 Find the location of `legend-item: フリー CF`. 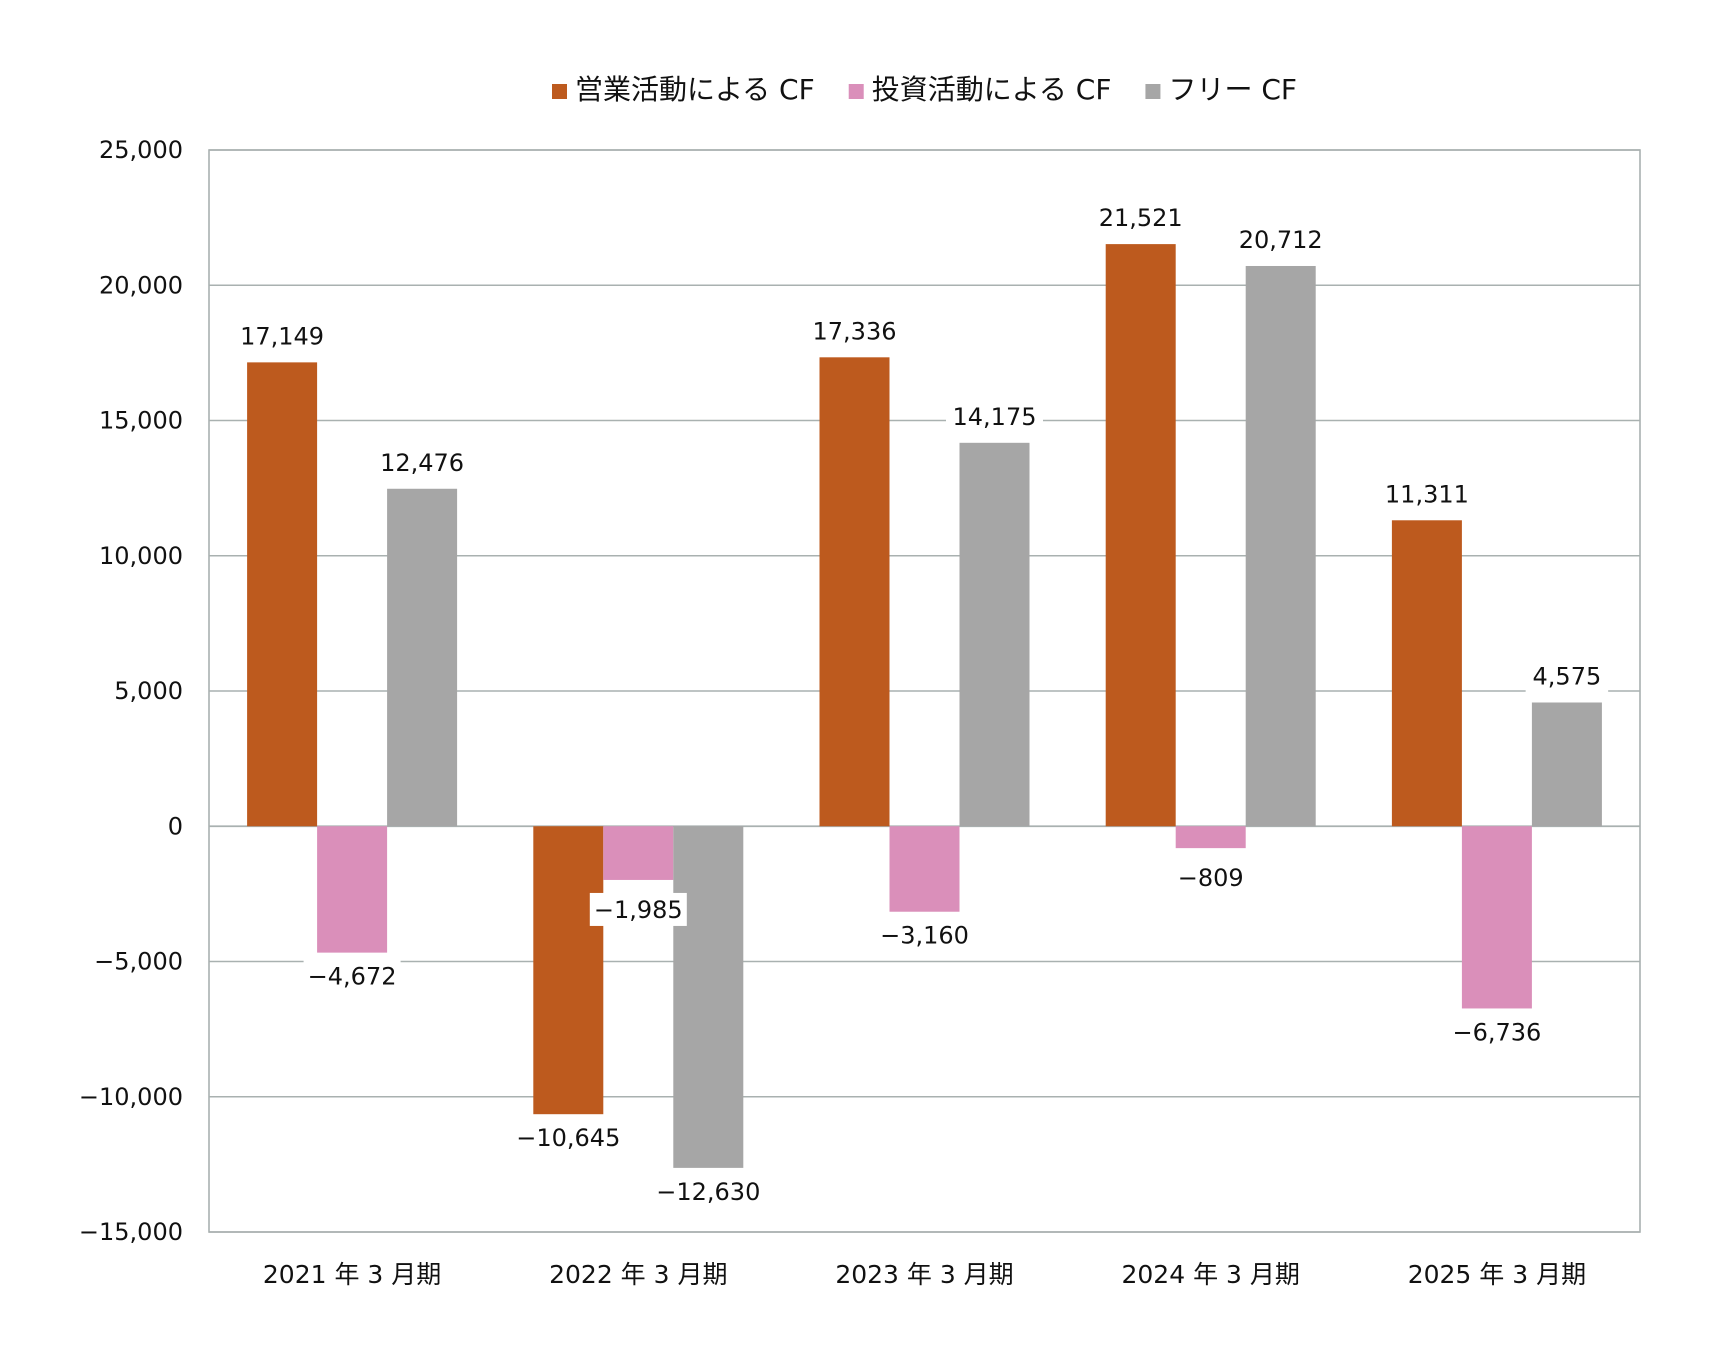

legend-item: フリー CF is located at coordinates (1221, 89).